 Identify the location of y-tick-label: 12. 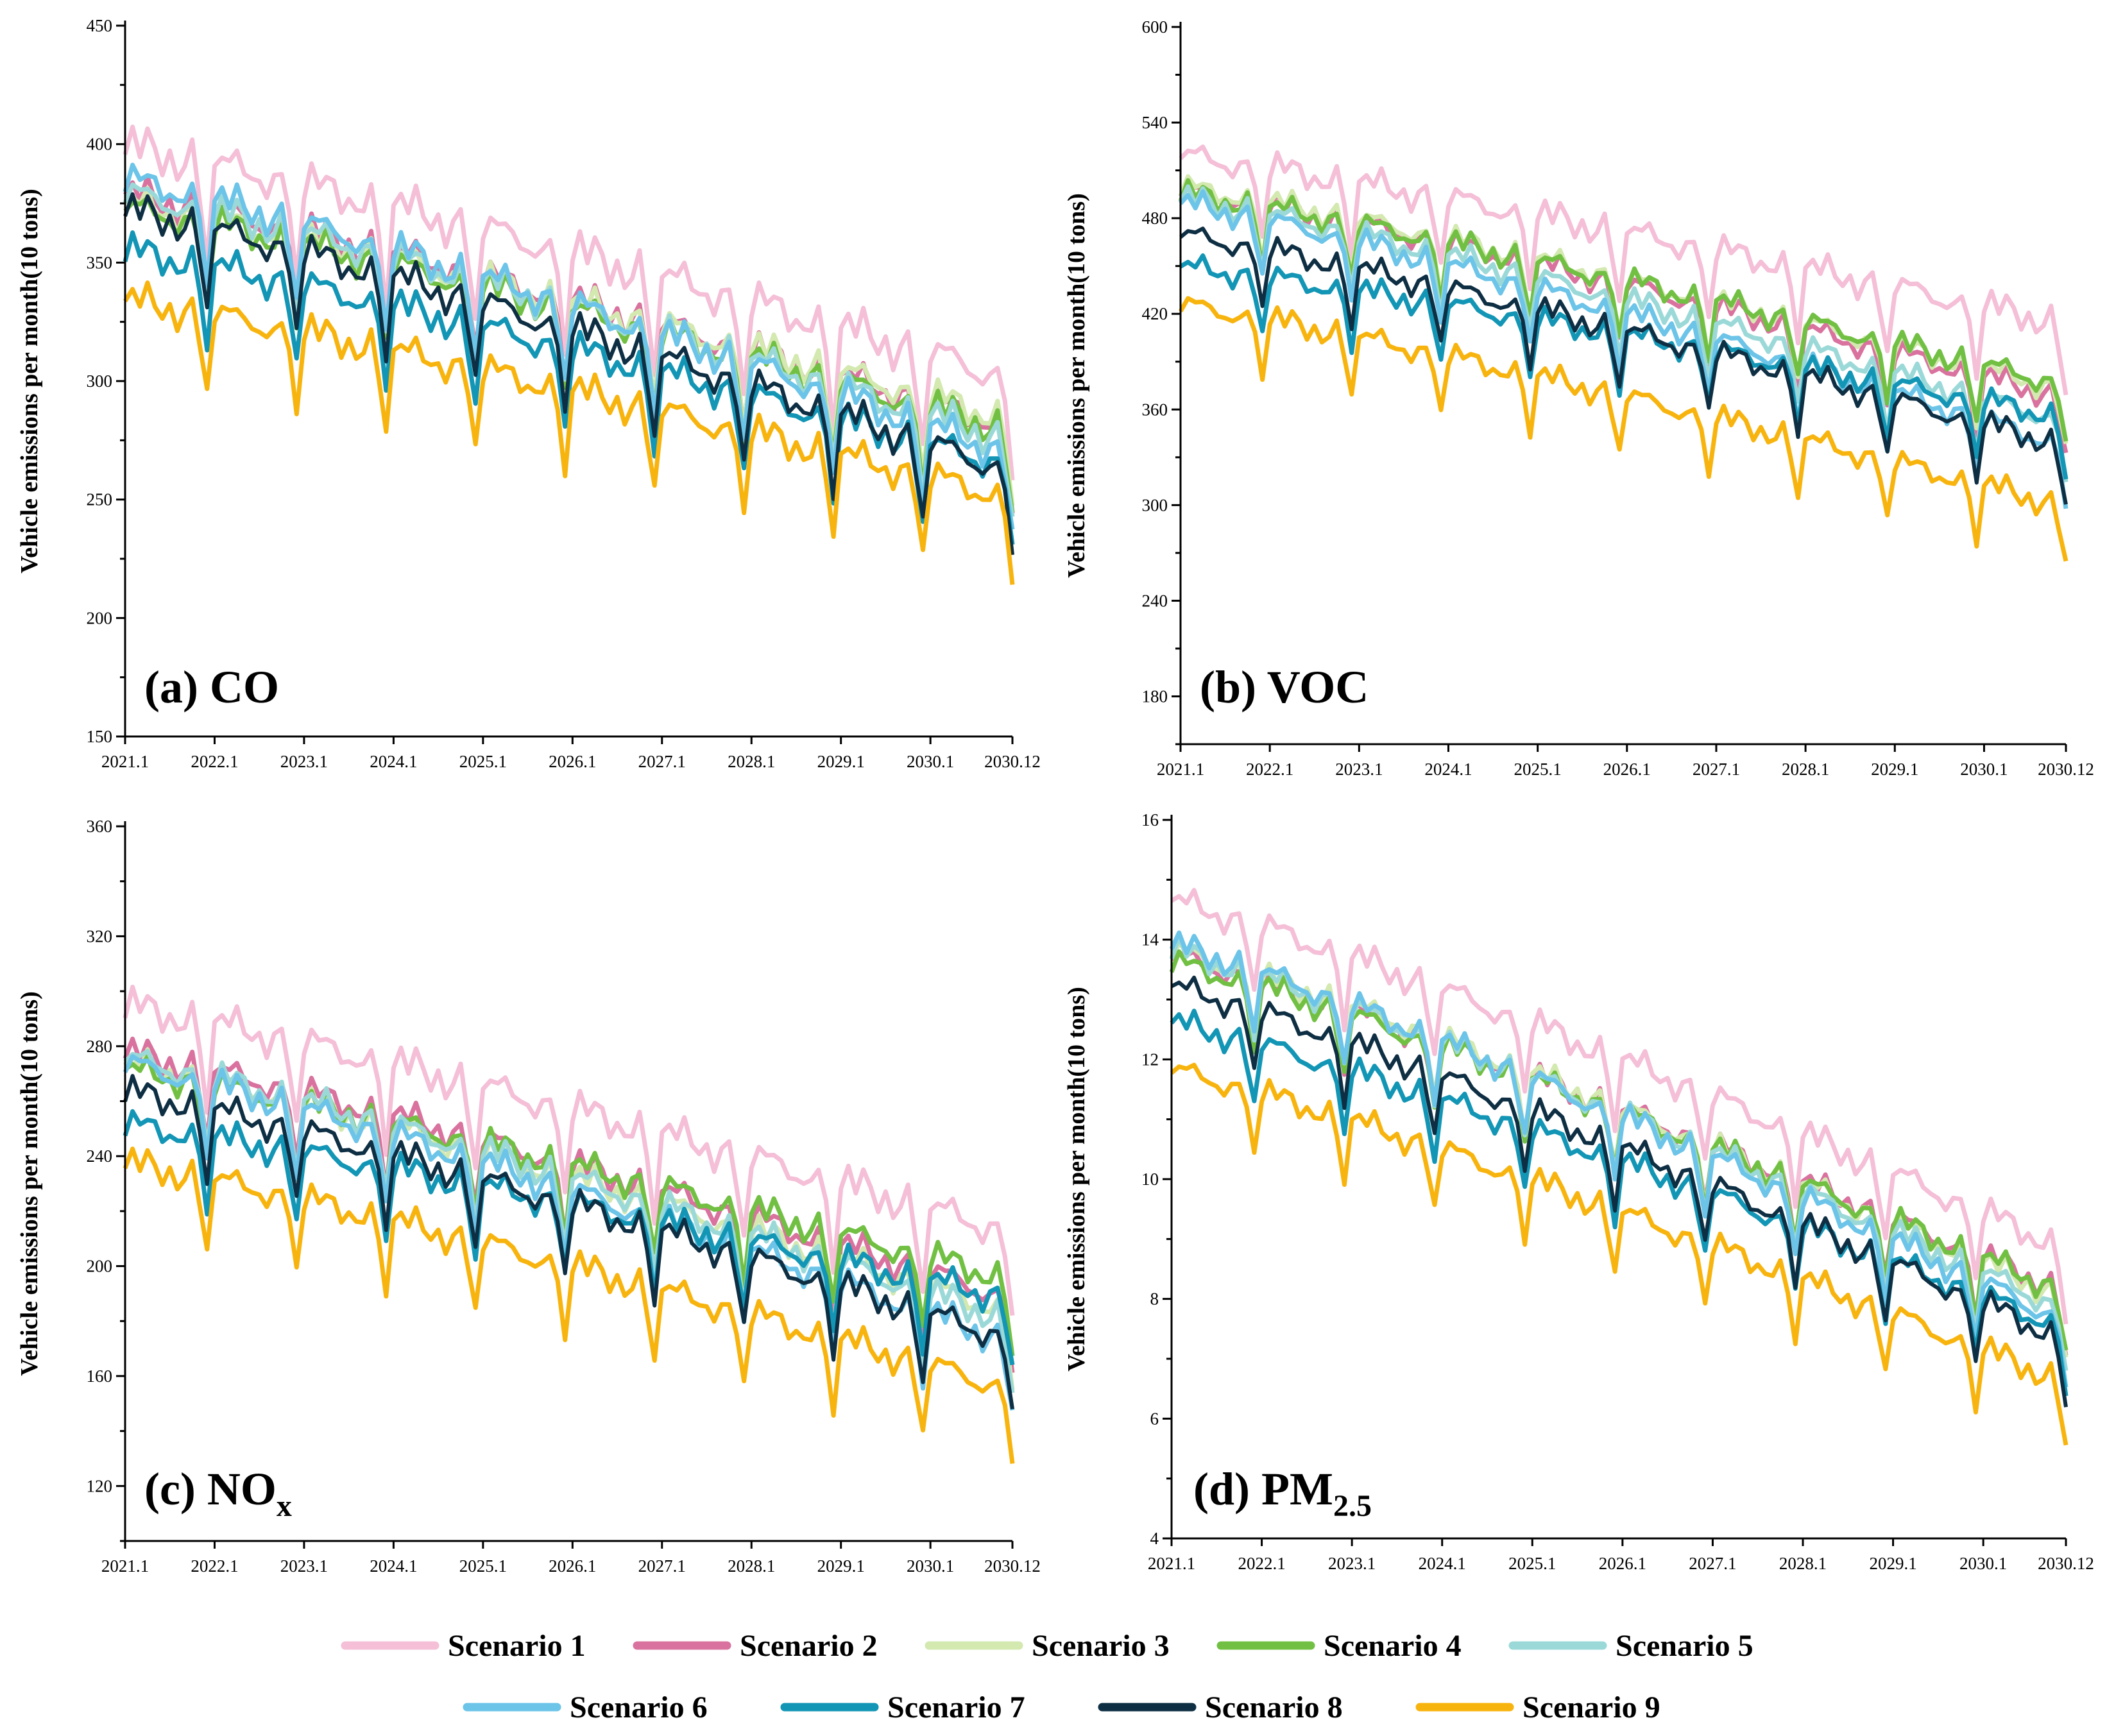
(1150, 1059).